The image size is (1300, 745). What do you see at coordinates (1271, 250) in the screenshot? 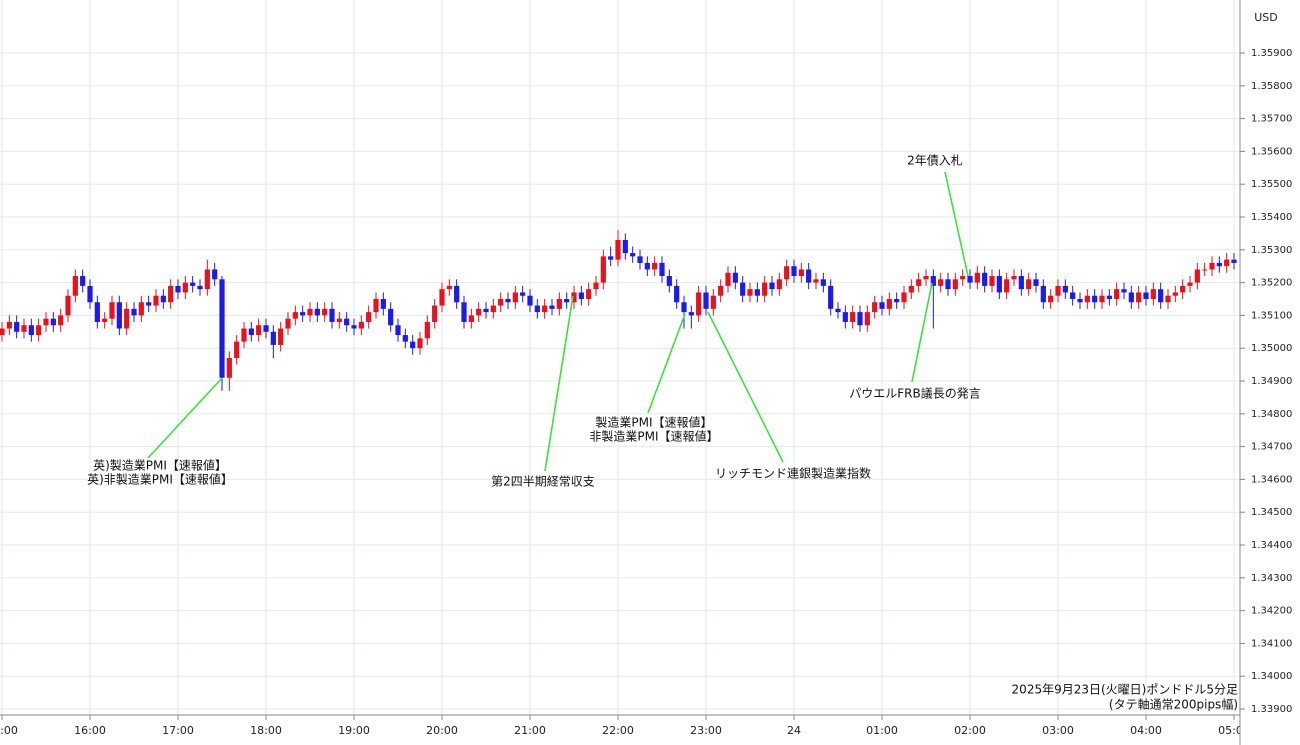
I see `y-tick-label: 1.35300` at bounding box center [1271, 250].